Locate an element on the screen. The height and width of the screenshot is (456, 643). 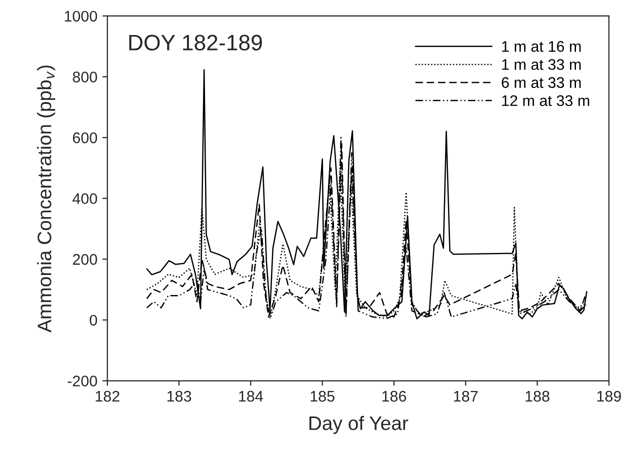
annotation: DOY 182-189 is located at coordinates (195, 42).